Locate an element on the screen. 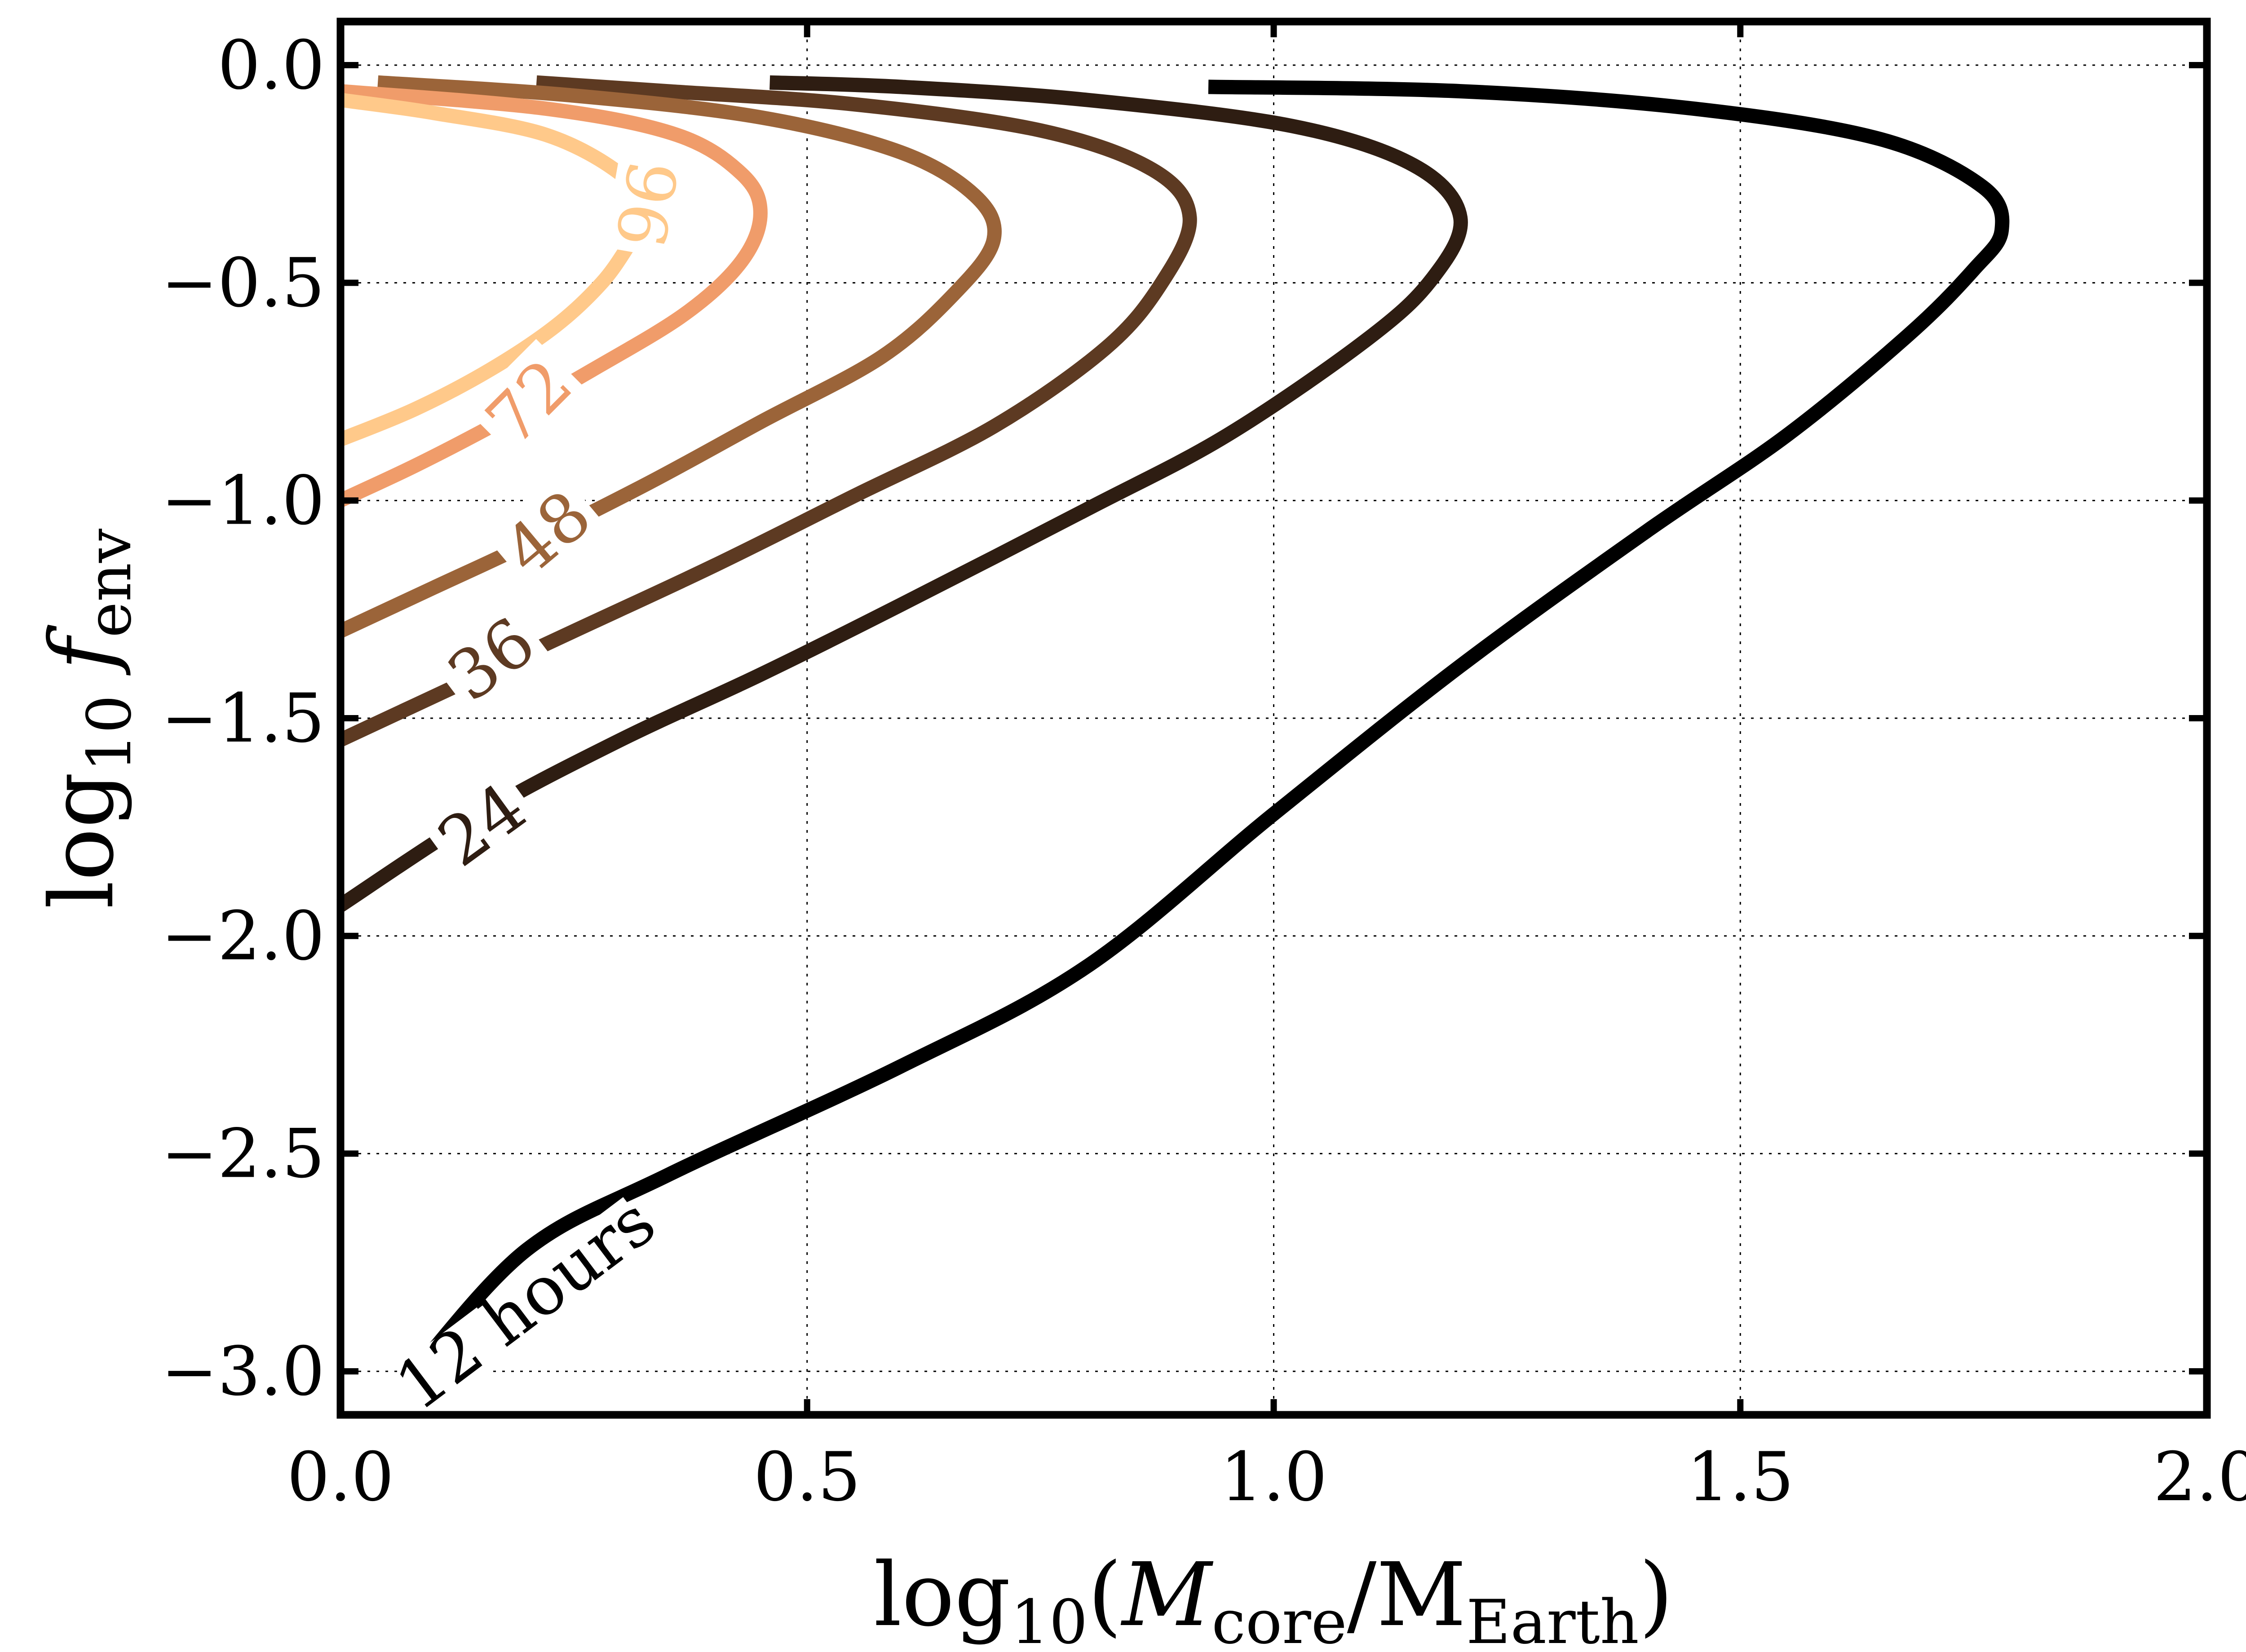  y-tick-label-5: −2.5 is located at coordinates (243, 1154).